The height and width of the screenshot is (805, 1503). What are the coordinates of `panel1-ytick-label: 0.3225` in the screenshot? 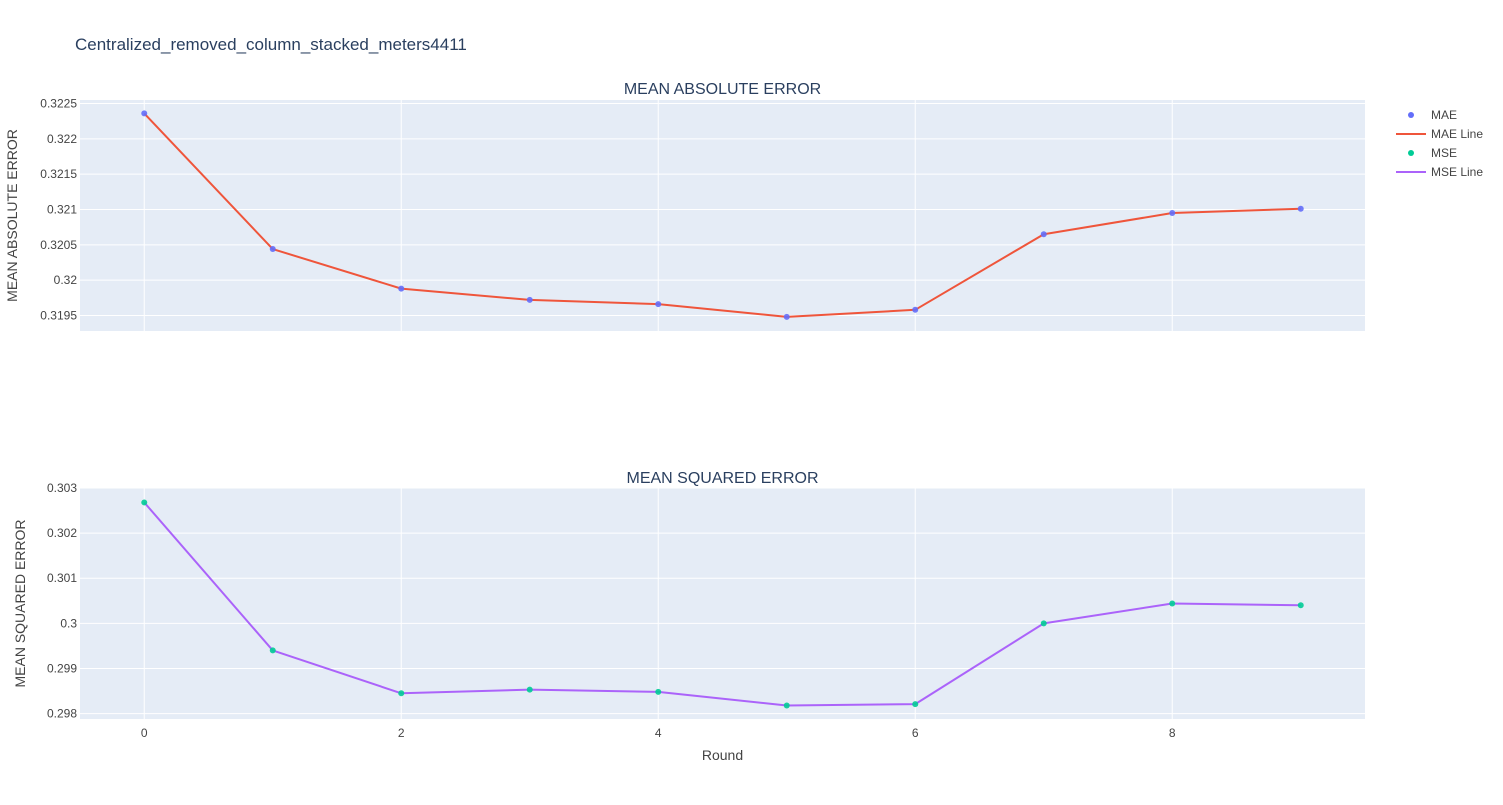 It's located at (58, 104).